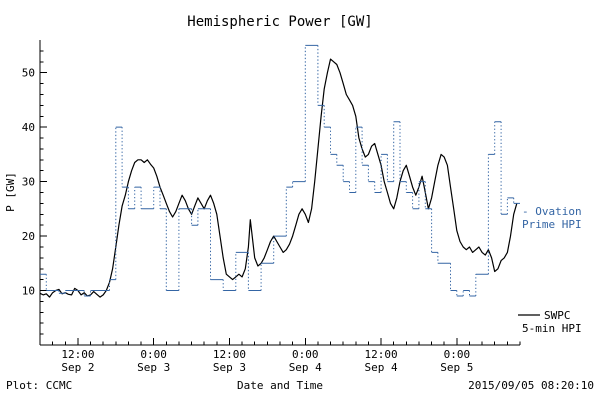 Image resolution: width=600 pixels, height=400 pixels. What do you see at coordinates (552, 211) in the screenshot?
I see `legend-ovation-line1: - Ovation` at bounding box center [552, 211].